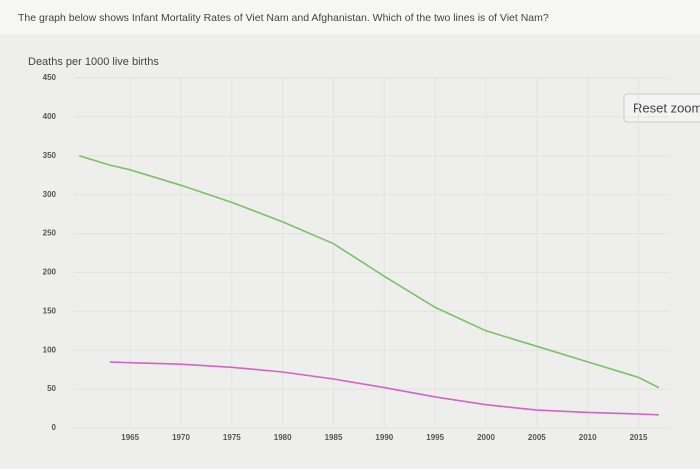  I want to click on reset-zoom-button, so click(661, 108).